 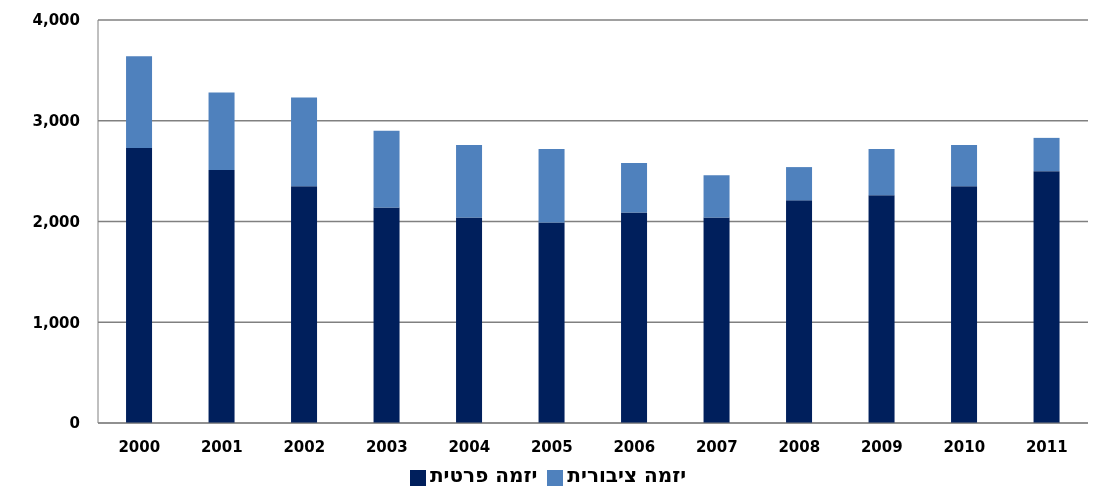 I want to click on x-tick-label: 2007, so click(x=716, y=446).